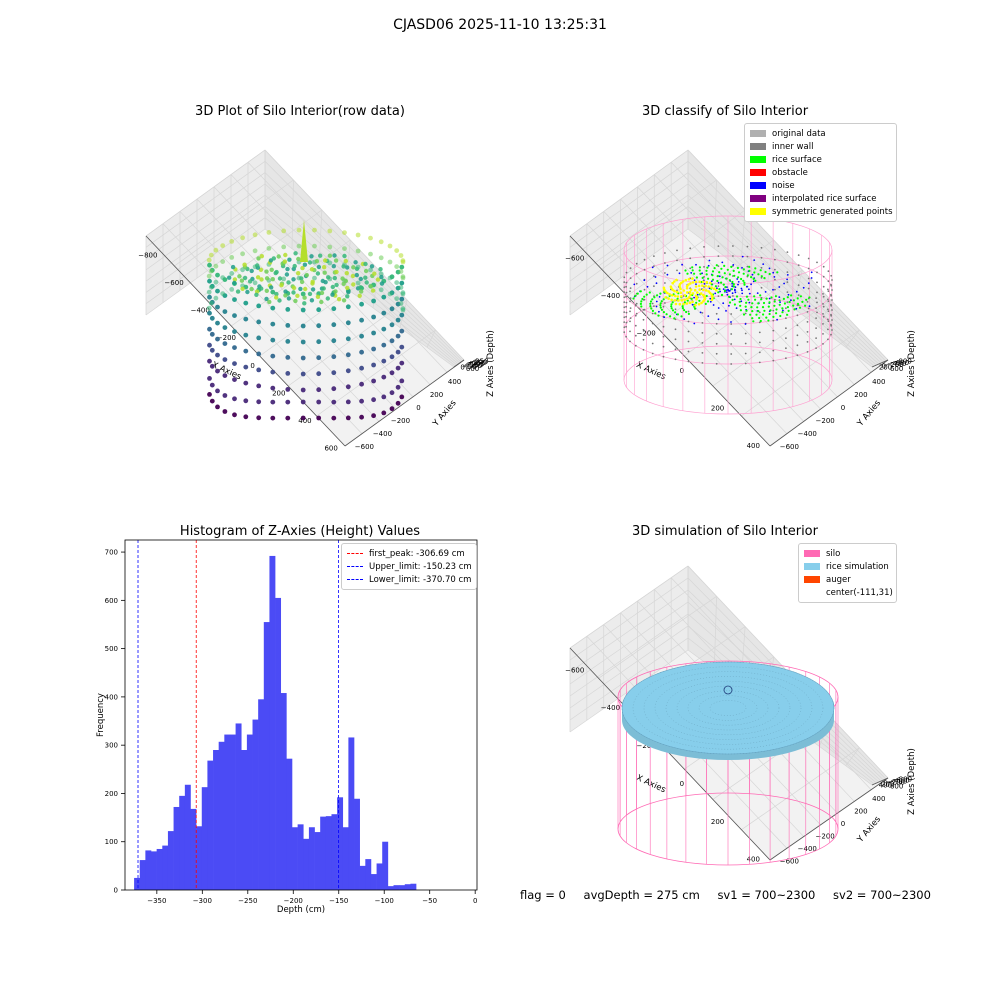 The height and width of the screenshot is (1000, 1000). I want to click on back-left-pane, so click(629, 649).